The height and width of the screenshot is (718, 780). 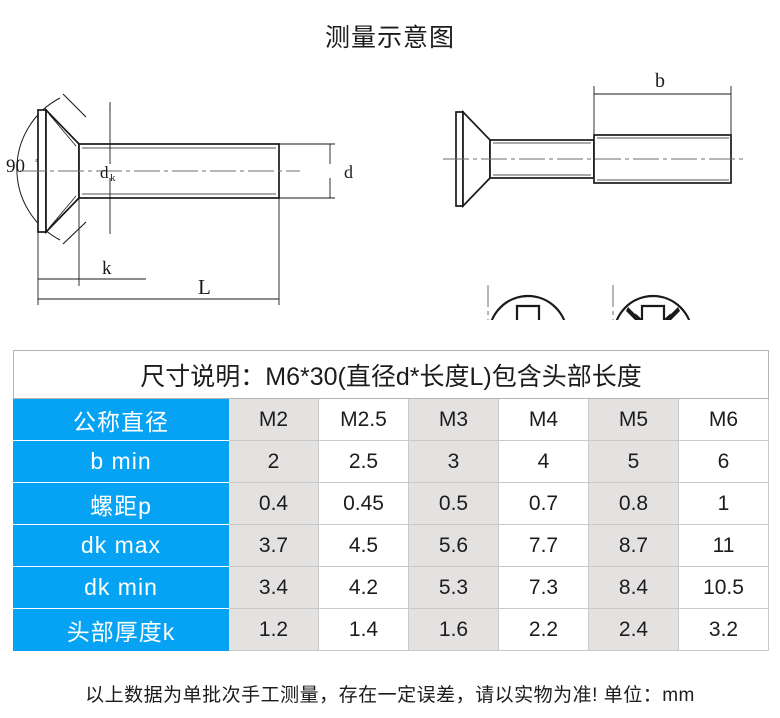 I want to click on row-label-pitch: 螺距p, so click(x=121, y=503).